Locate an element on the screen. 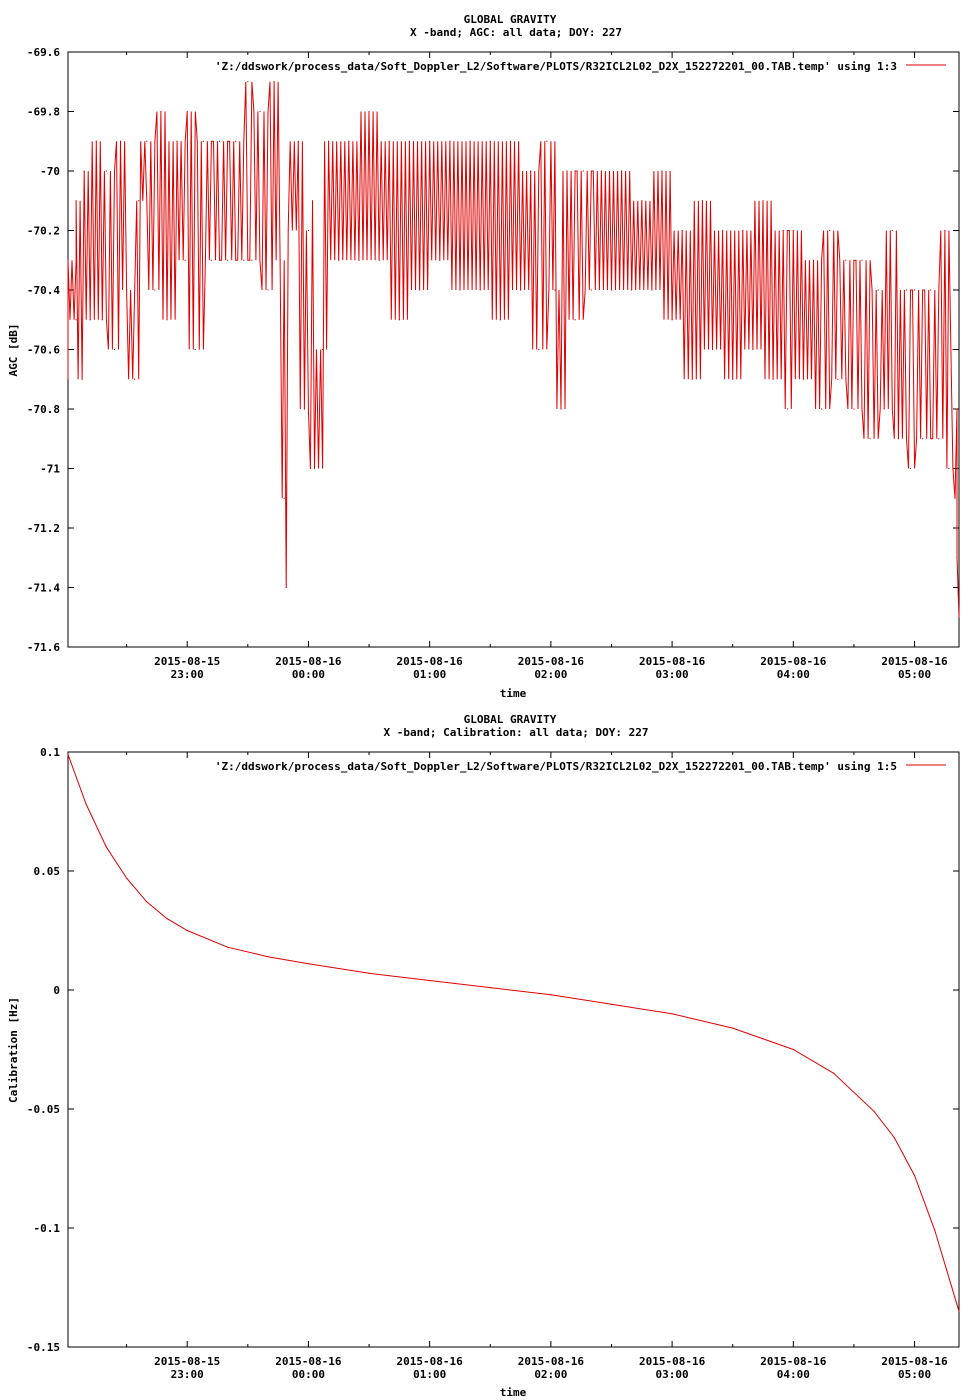 The image size is (980, 1400). chart-subtitle: X -band; Calibration: all data; DOY: 227 is located at coordinates (516, 732).